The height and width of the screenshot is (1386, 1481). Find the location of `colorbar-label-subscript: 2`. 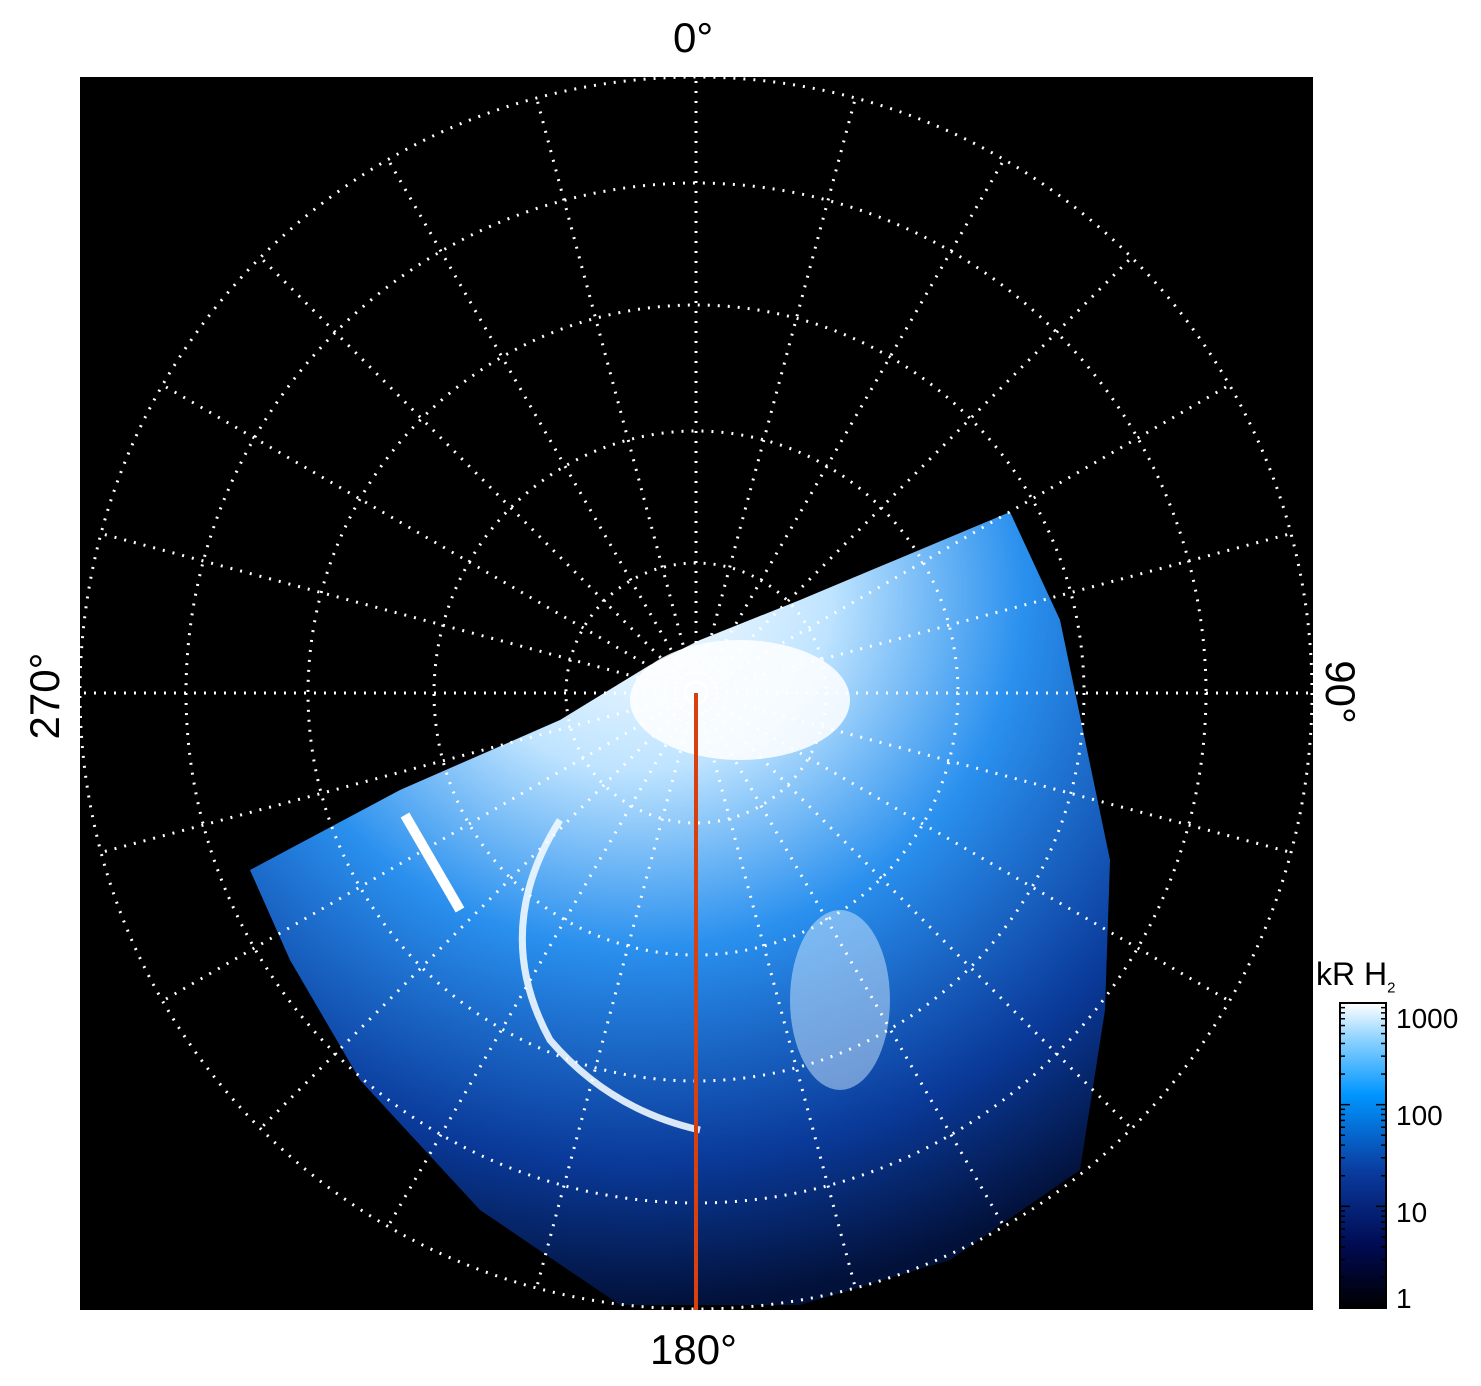

colorbar-label-subscript: 2 is located at coordinates (1391, 988).